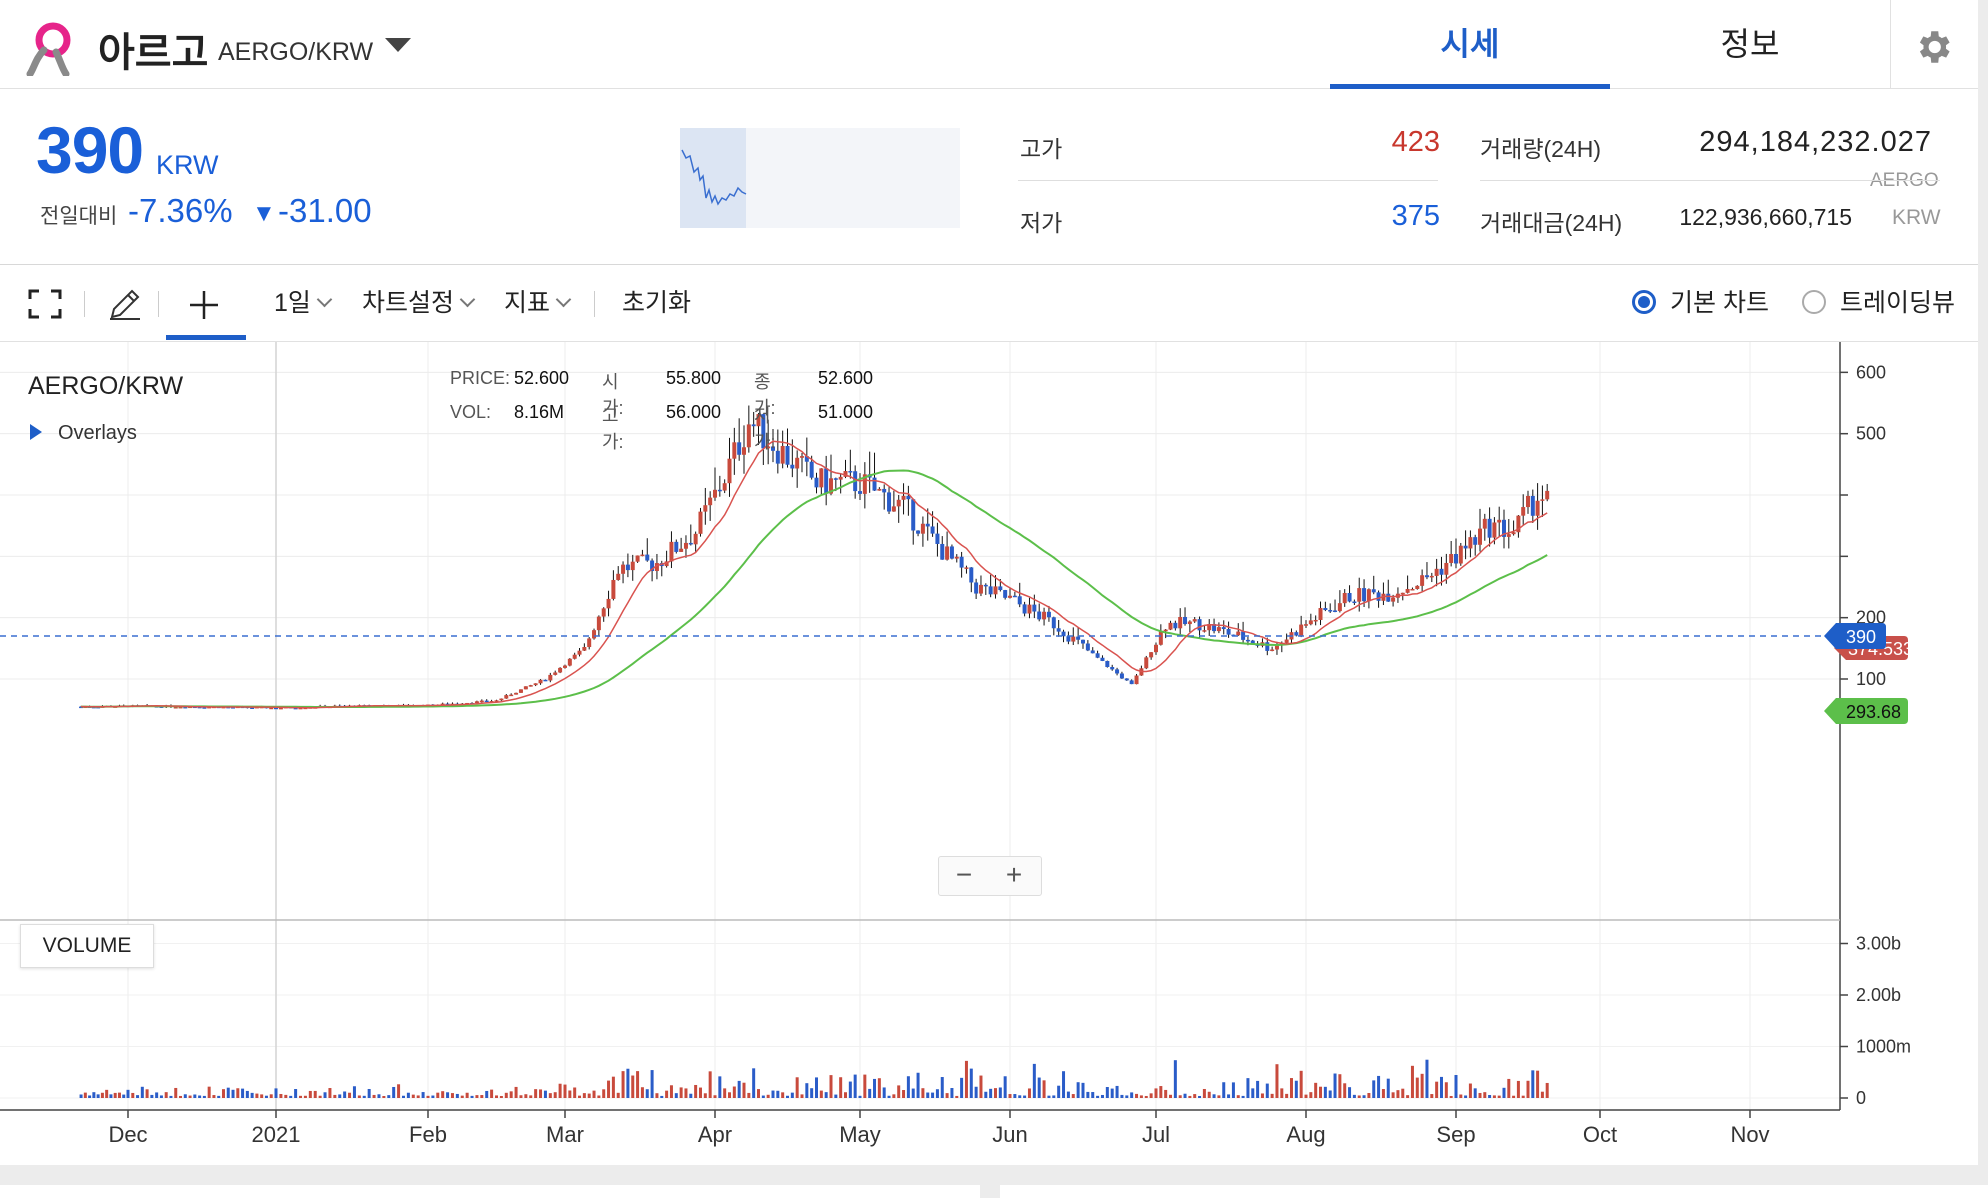 This screenshot has height=1198, width=1988. What do you see at coordinates (613, 395) in the screenshot?
I see `open-key: 시가:` at bounding box center [613, 395].